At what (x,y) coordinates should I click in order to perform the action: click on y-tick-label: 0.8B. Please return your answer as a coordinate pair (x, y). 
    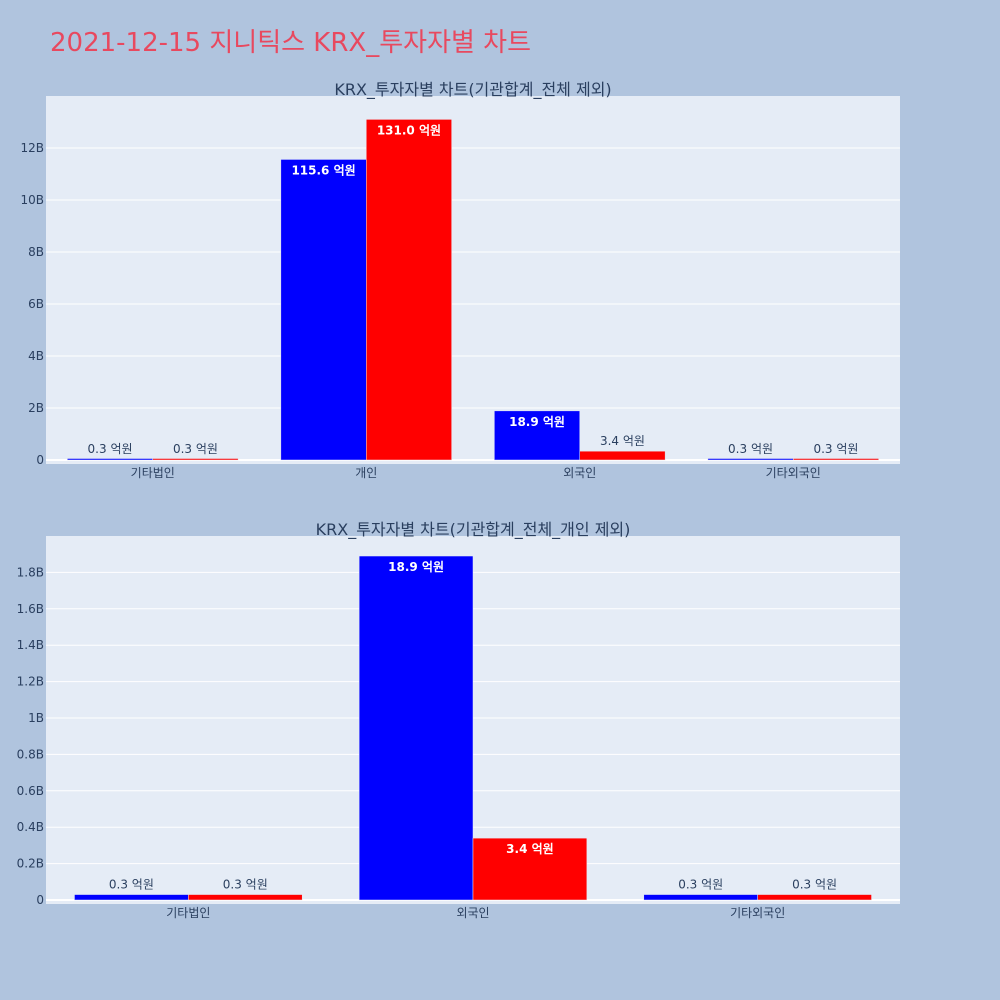
    Looking at the image, I should click on (30, 754).